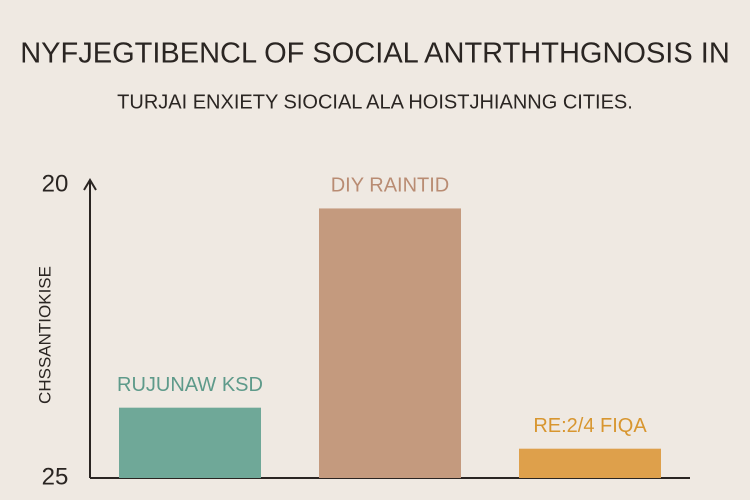 The width and height of the screenshot is (750, 500). Describe the element at coordinates (55, 183) in the screenshot. I see `y-tick-label: 20` at that location.